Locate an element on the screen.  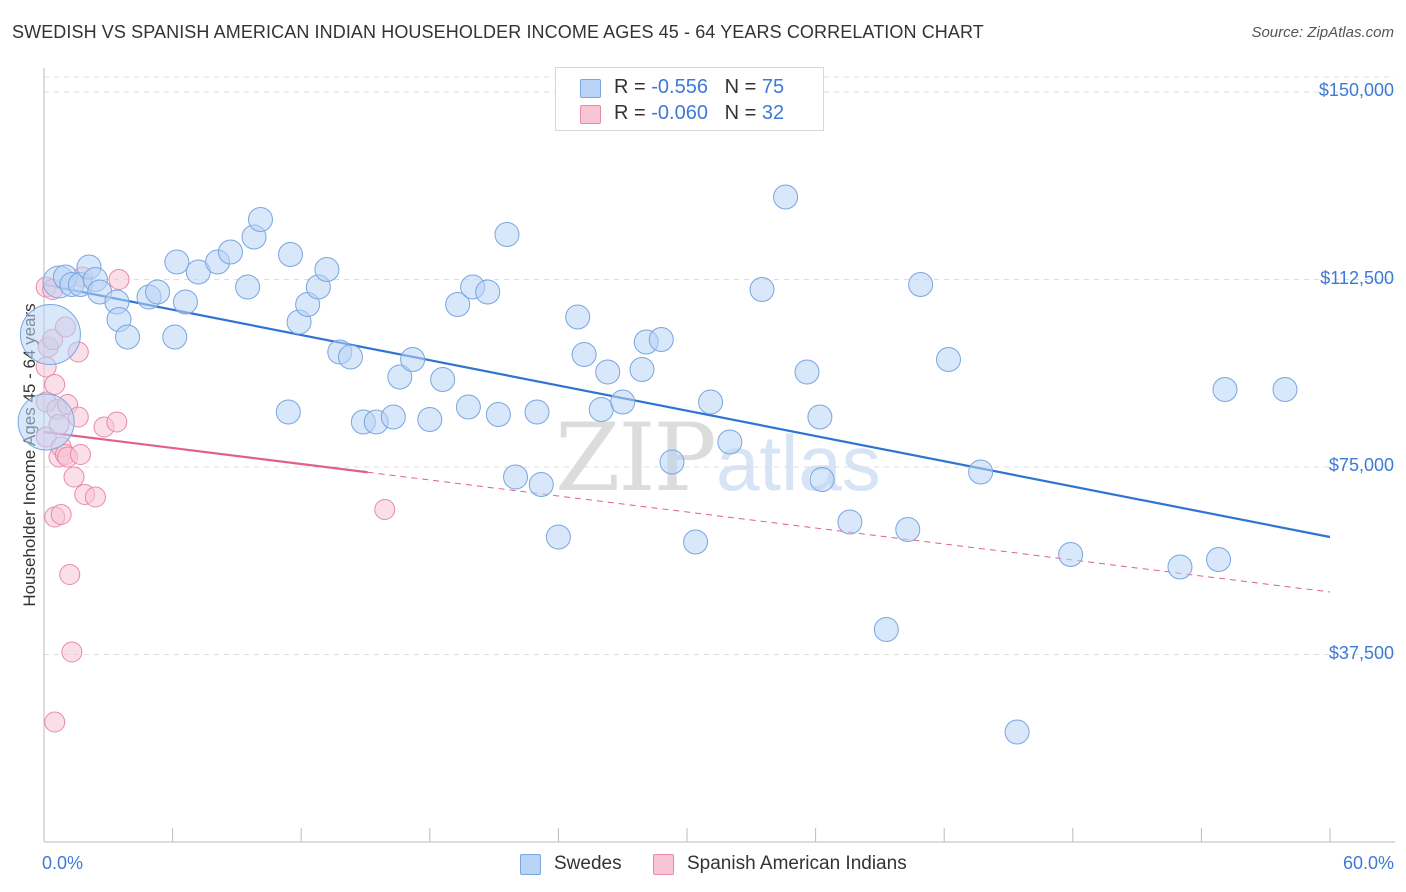
spanish-trend-line-solid is located at coordinates (205, 452).